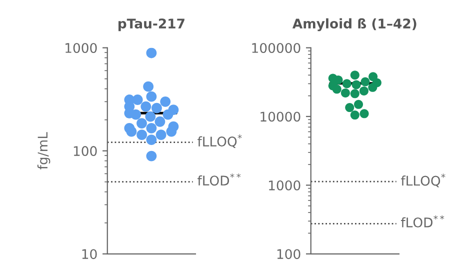 This screenshot has width=471, height=273. I want to click on y-tick-label: 10, so click(89, 254).